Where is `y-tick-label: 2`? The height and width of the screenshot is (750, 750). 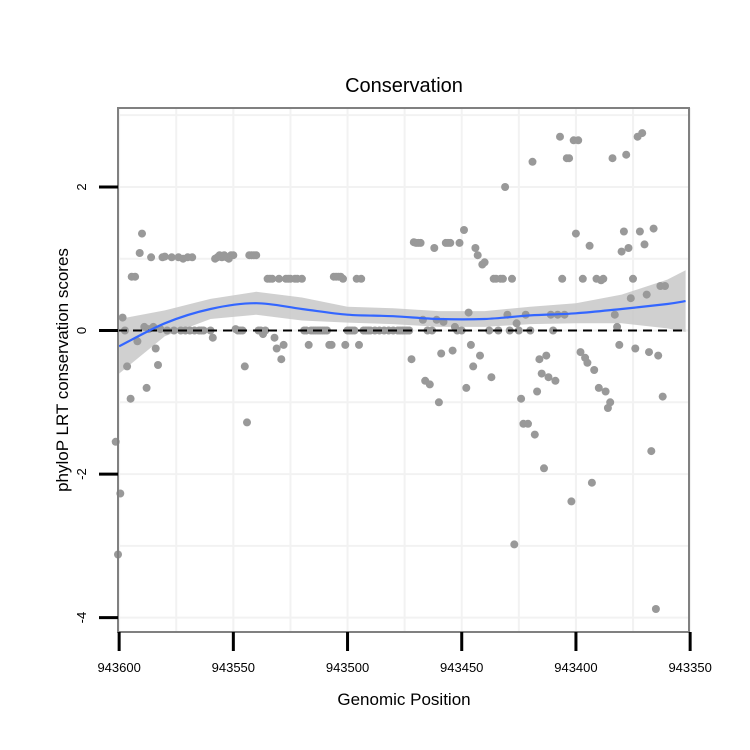
y-tick-label: 2 is located at coordinates (81, 186).